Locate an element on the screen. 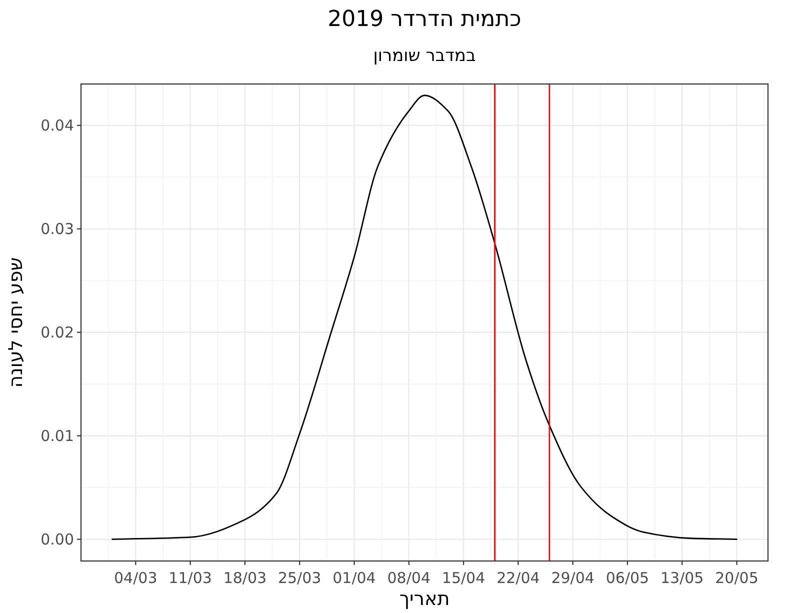 This screenshot has width=794, height=613. y-tick-label: 0.01 is located at coordinates (57, 435).